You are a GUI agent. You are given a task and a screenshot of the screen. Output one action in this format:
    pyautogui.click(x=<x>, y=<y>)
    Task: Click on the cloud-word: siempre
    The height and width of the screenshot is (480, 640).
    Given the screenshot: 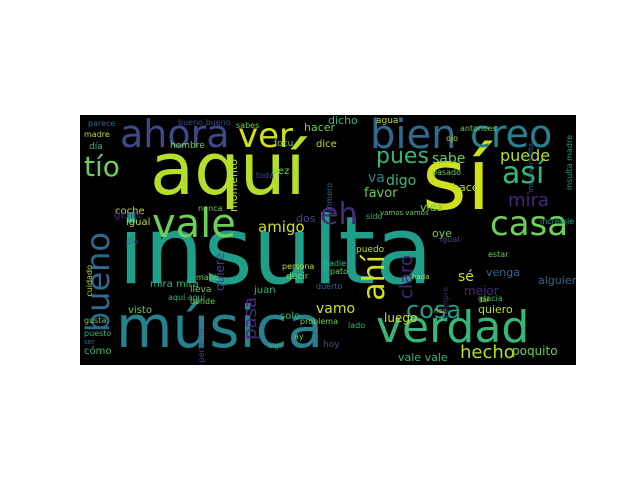 What is the action you would take?
    pyautogui.click(x=445, y=303)
    